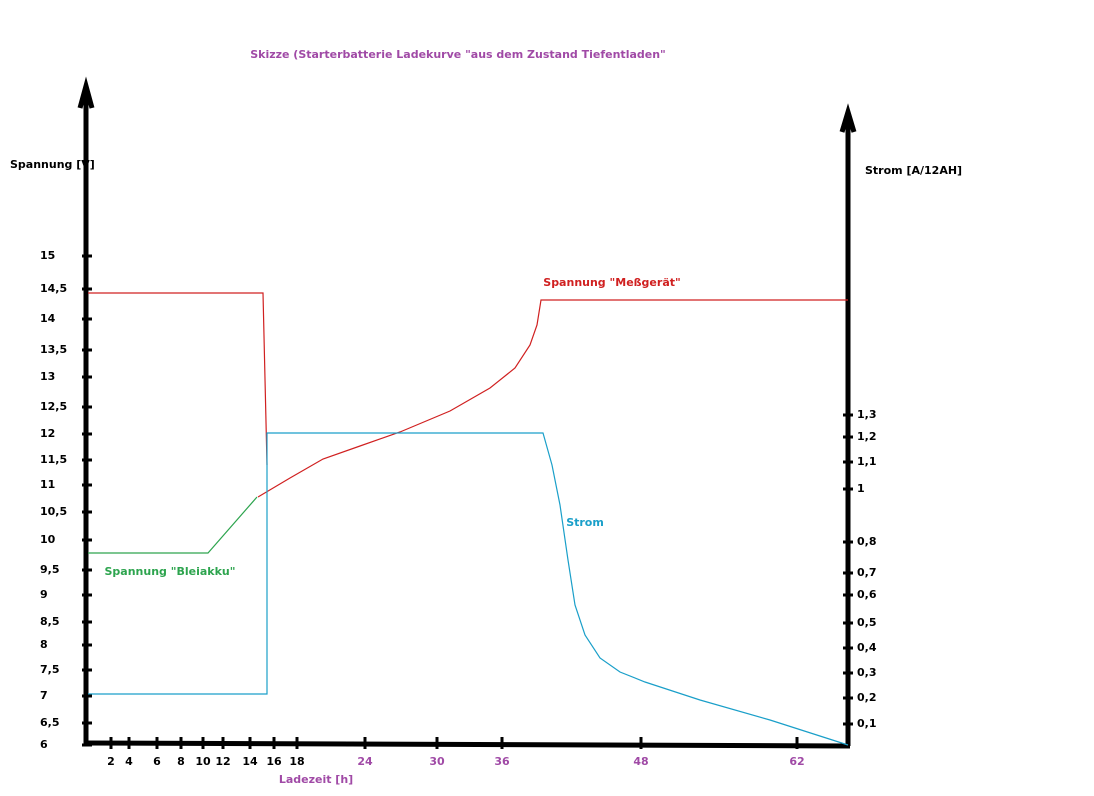 This screenshot has height=796, width=1094. Describe the element at coordinates (50, 621) in the screenshot. I see `left-tick-label: 8,5` at that location.